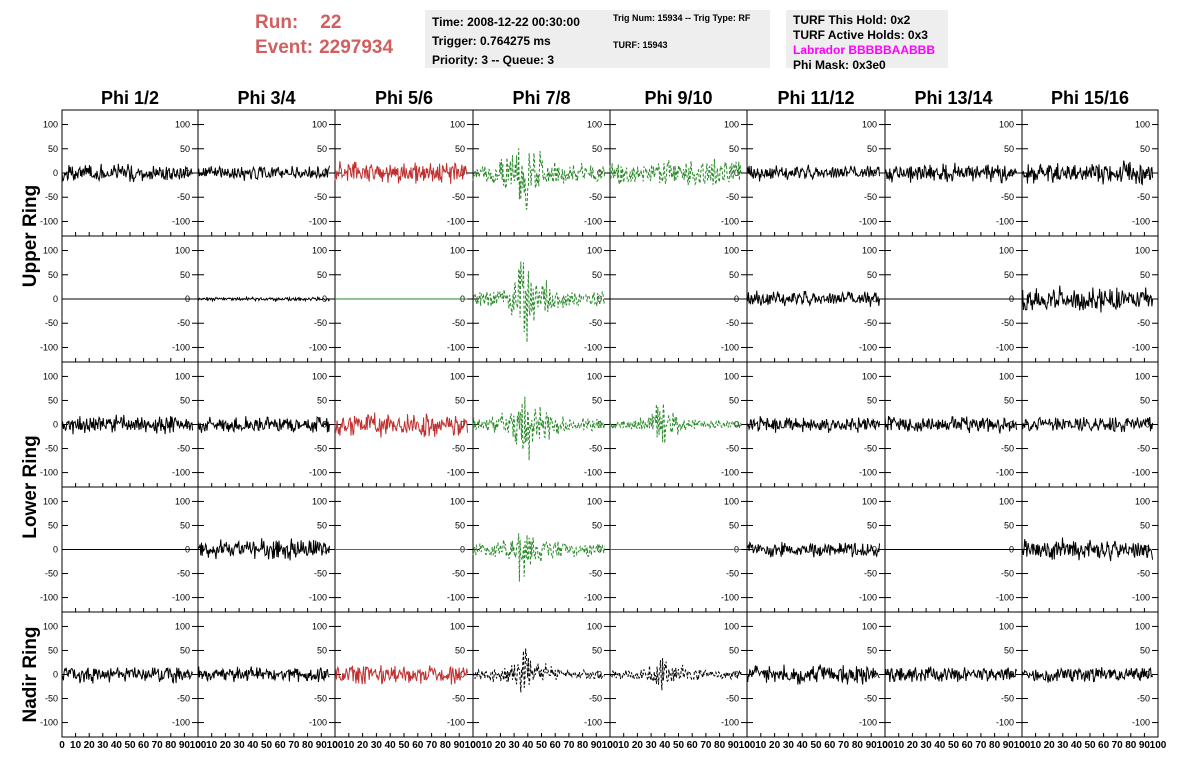 The height and width of the screenshot is (772, 1196). I want to click on run-info: Run: 22 Event: 2297934, so click(324, 35).